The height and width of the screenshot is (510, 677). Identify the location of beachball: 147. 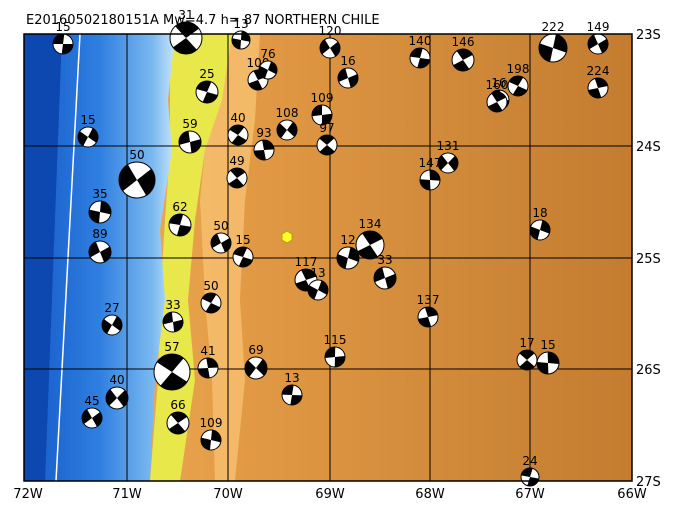
(430, 173).